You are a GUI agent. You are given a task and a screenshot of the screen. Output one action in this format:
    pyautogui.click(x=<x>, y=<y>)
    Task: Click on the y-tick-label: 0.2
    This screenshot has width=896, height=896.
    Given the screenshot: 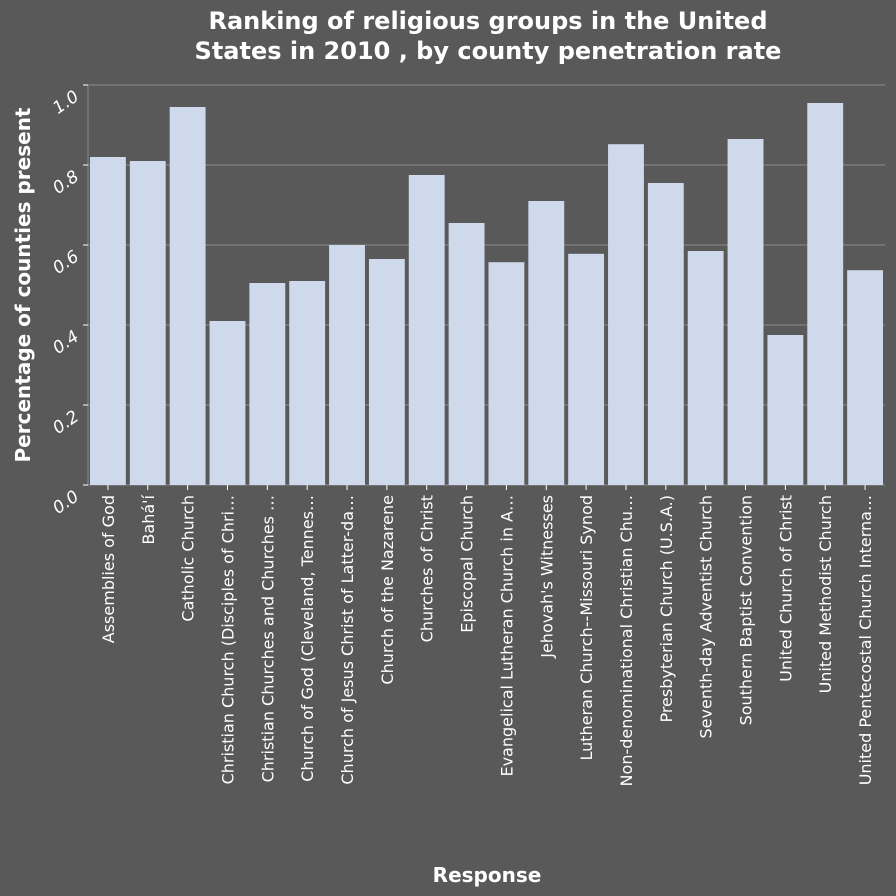 What is the action you would take?
    pyautogui.click(x=66, y=423)
    